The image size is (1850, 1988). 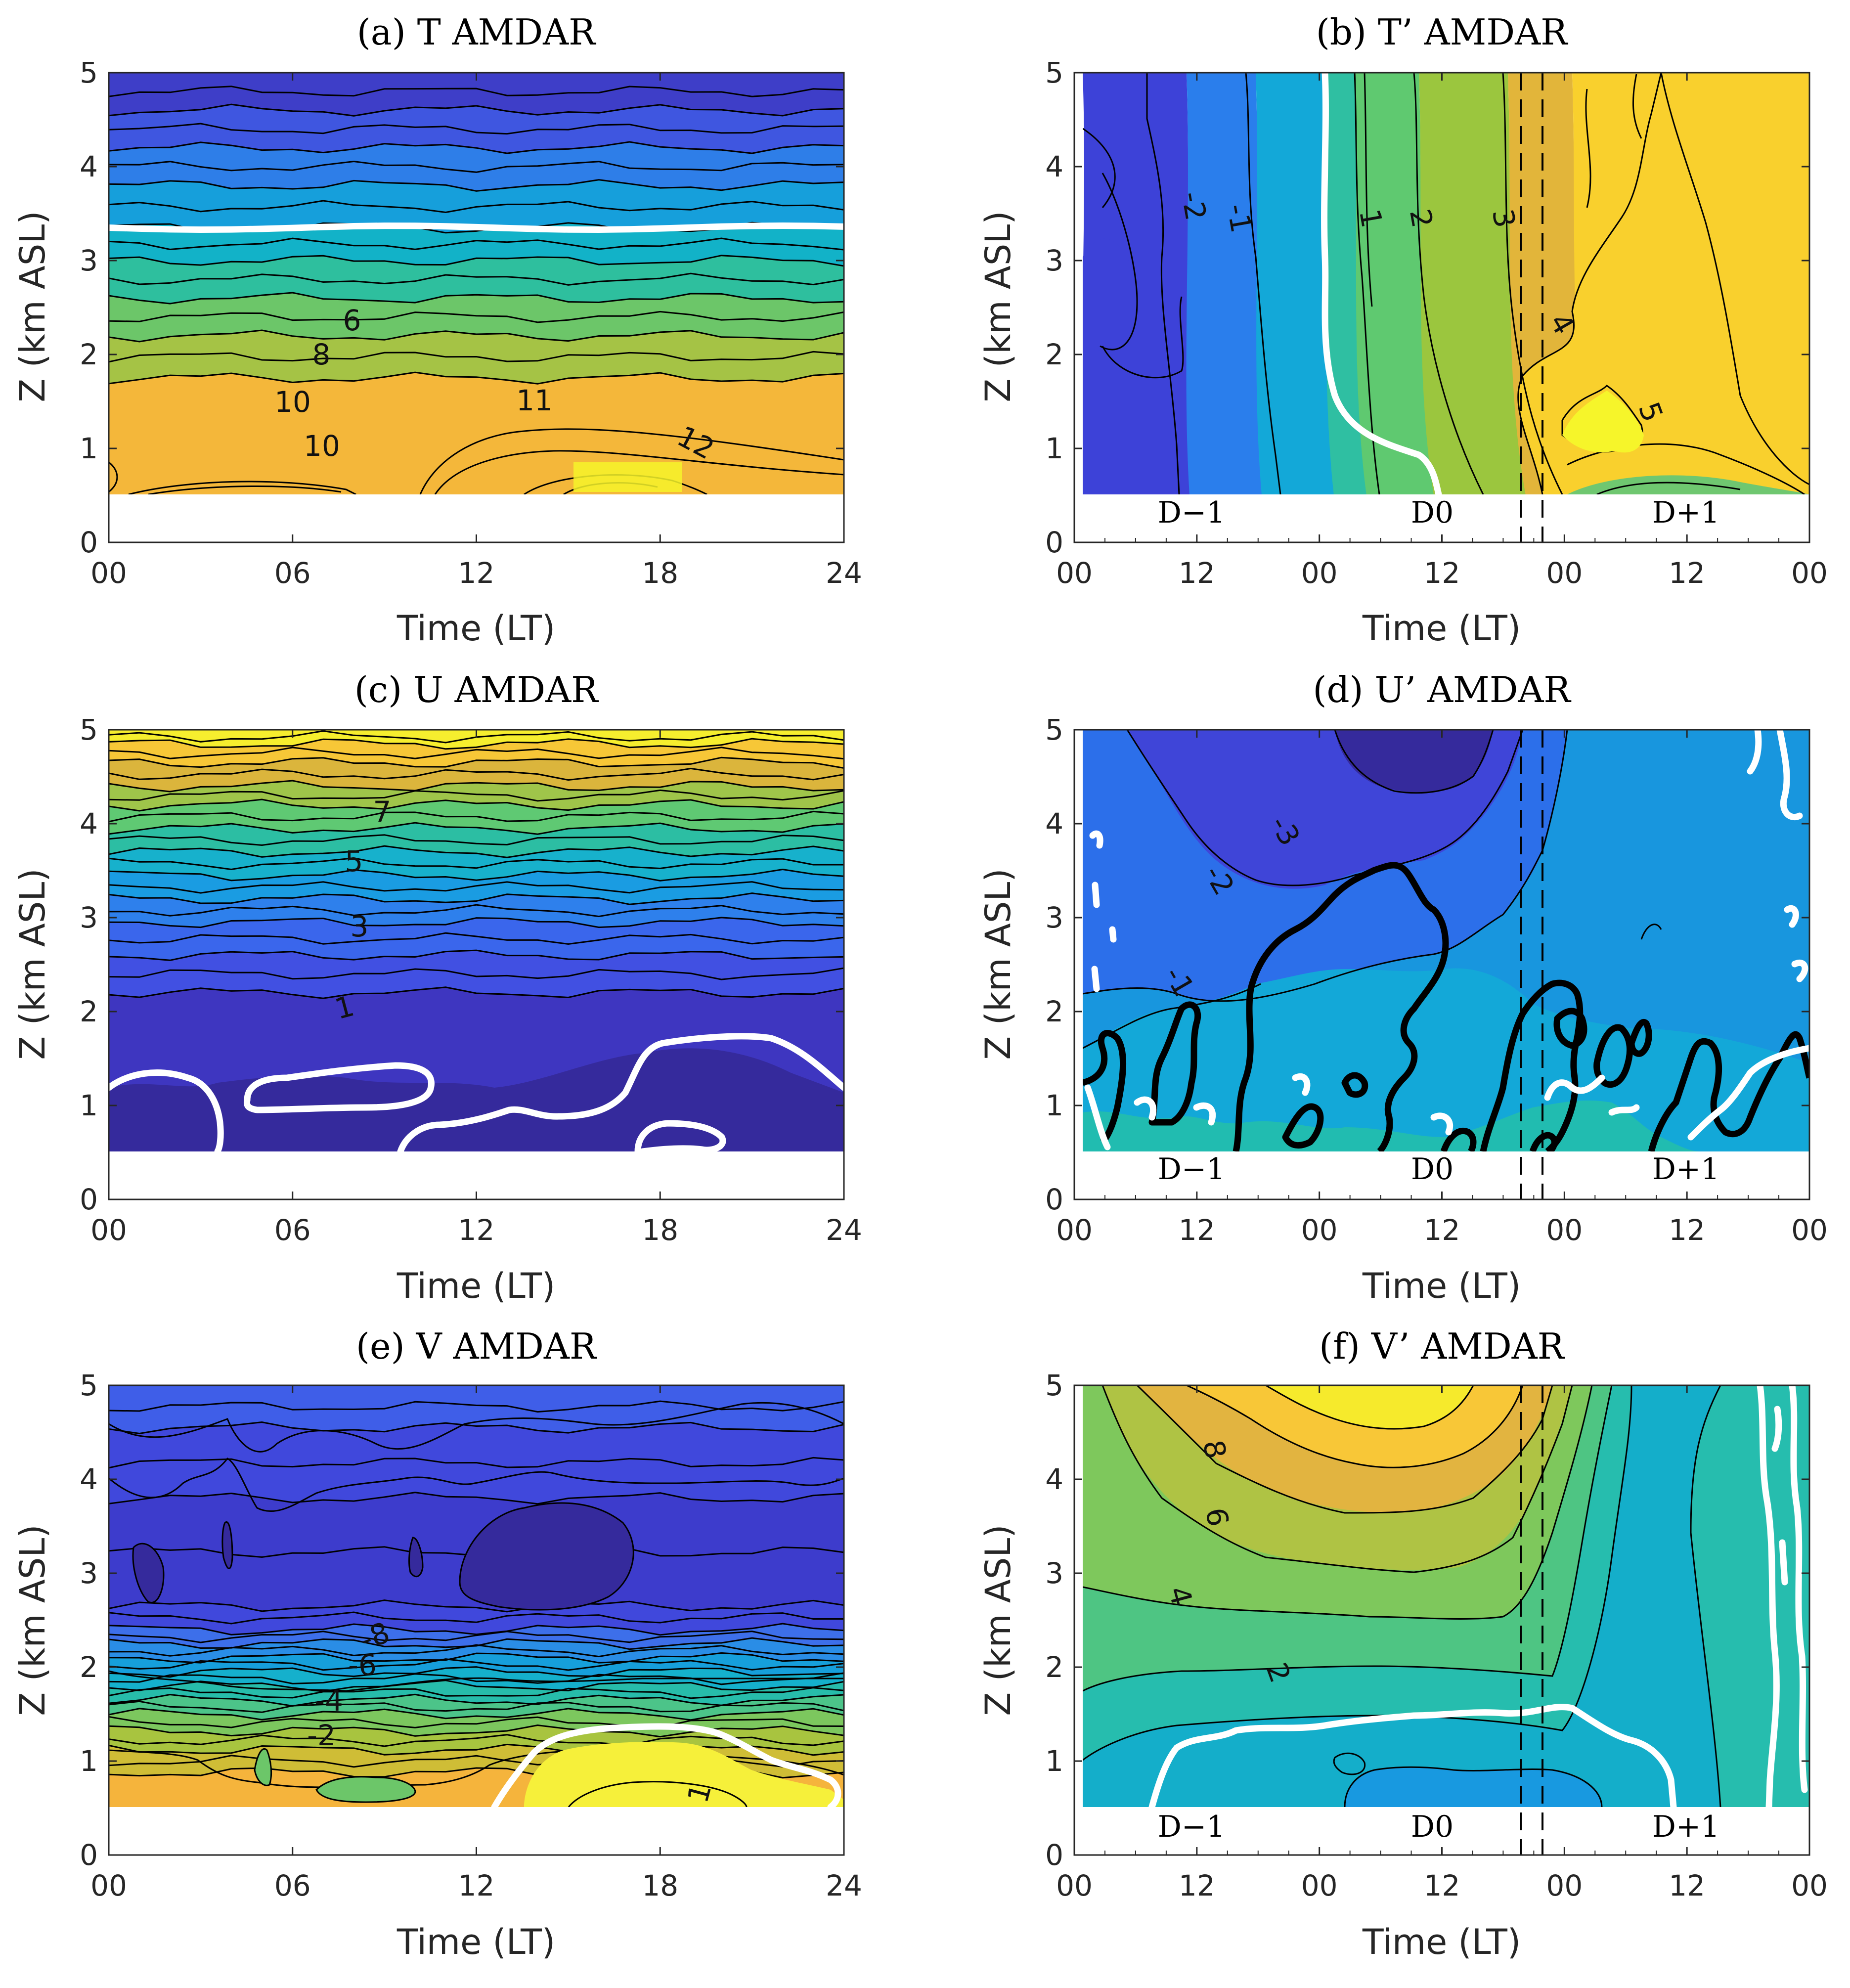 What do you see at coordinates (354, 861) in the screenshot?
I see `contour-label: 5` at bounding box center [354, 861].